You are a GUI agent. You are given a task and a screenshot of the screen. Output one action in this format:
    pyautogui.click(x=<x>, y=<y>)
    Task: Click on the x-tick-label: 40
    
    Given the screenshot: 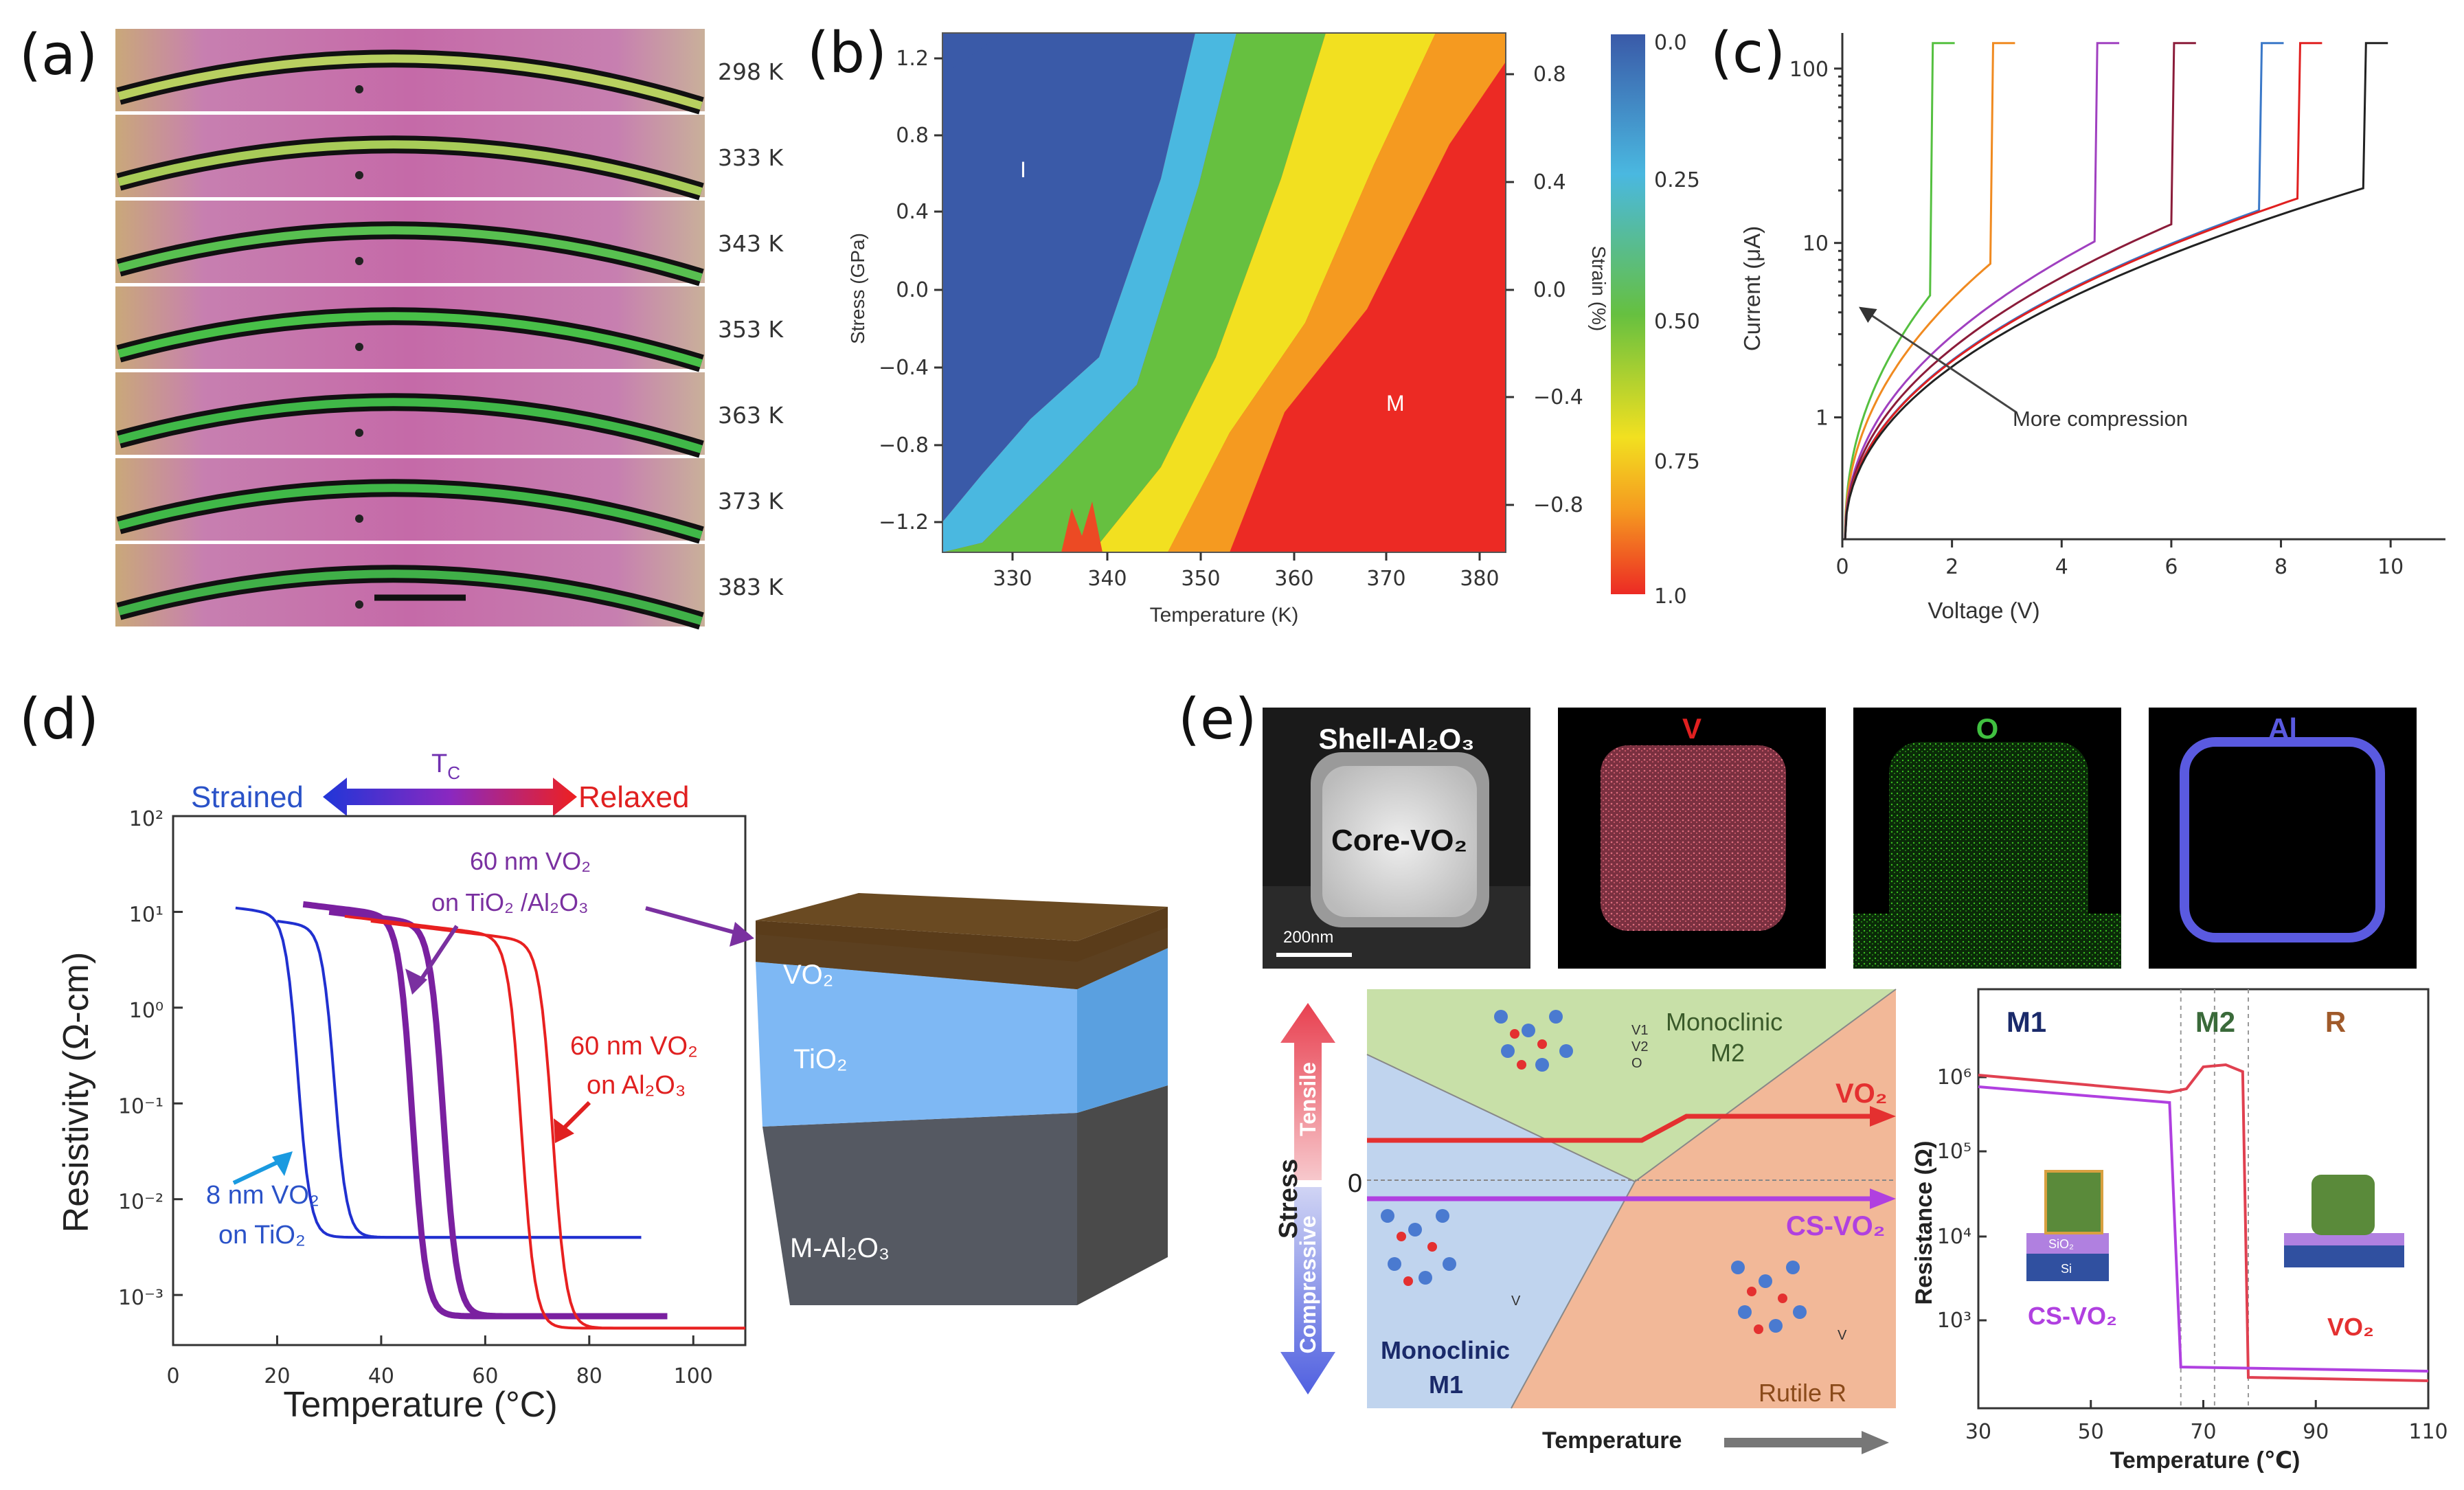 What is the action you would take?
    pyautogui.click(x=381, y=1376)
    